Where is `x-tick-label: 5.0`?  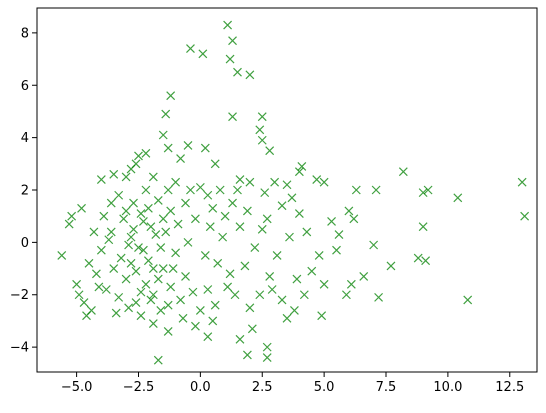
x-tick-label: 5.0 is located at coordinates (324, 387).